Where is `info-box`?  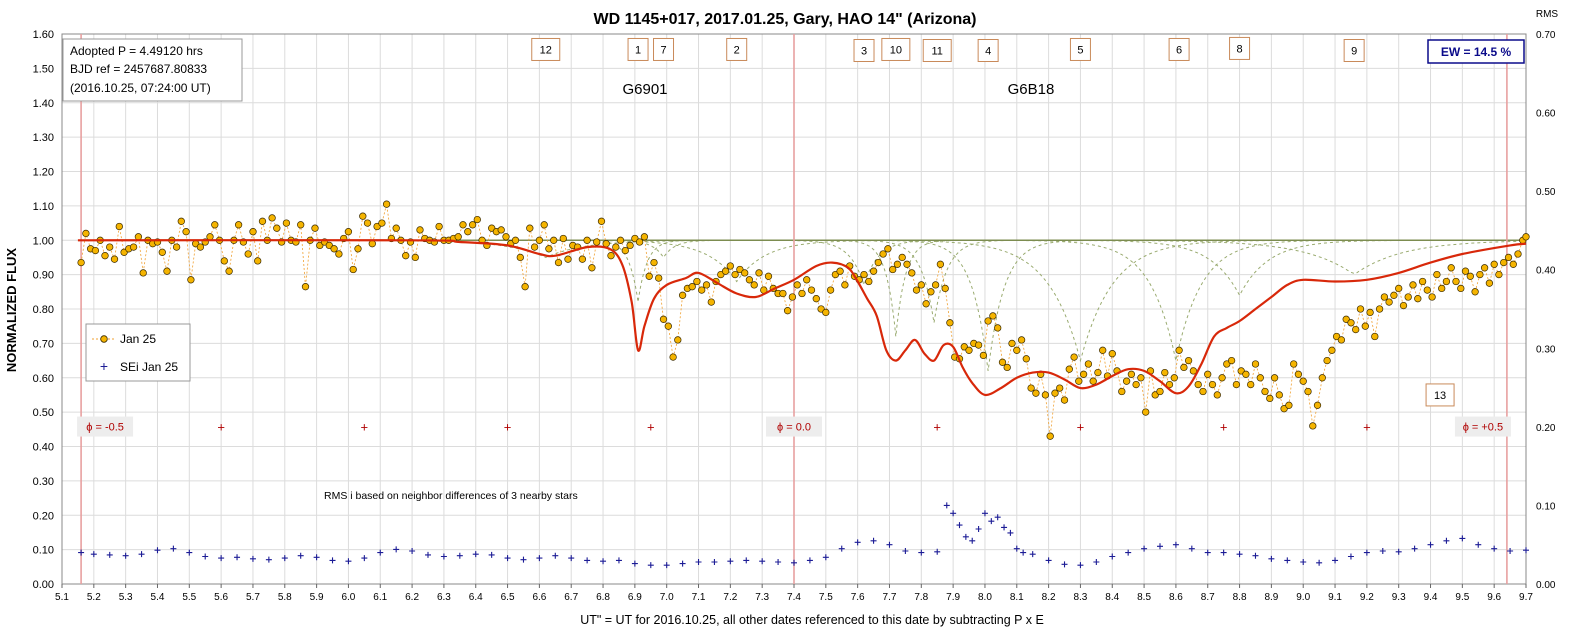
info-box is located at coordinates (152, 70).